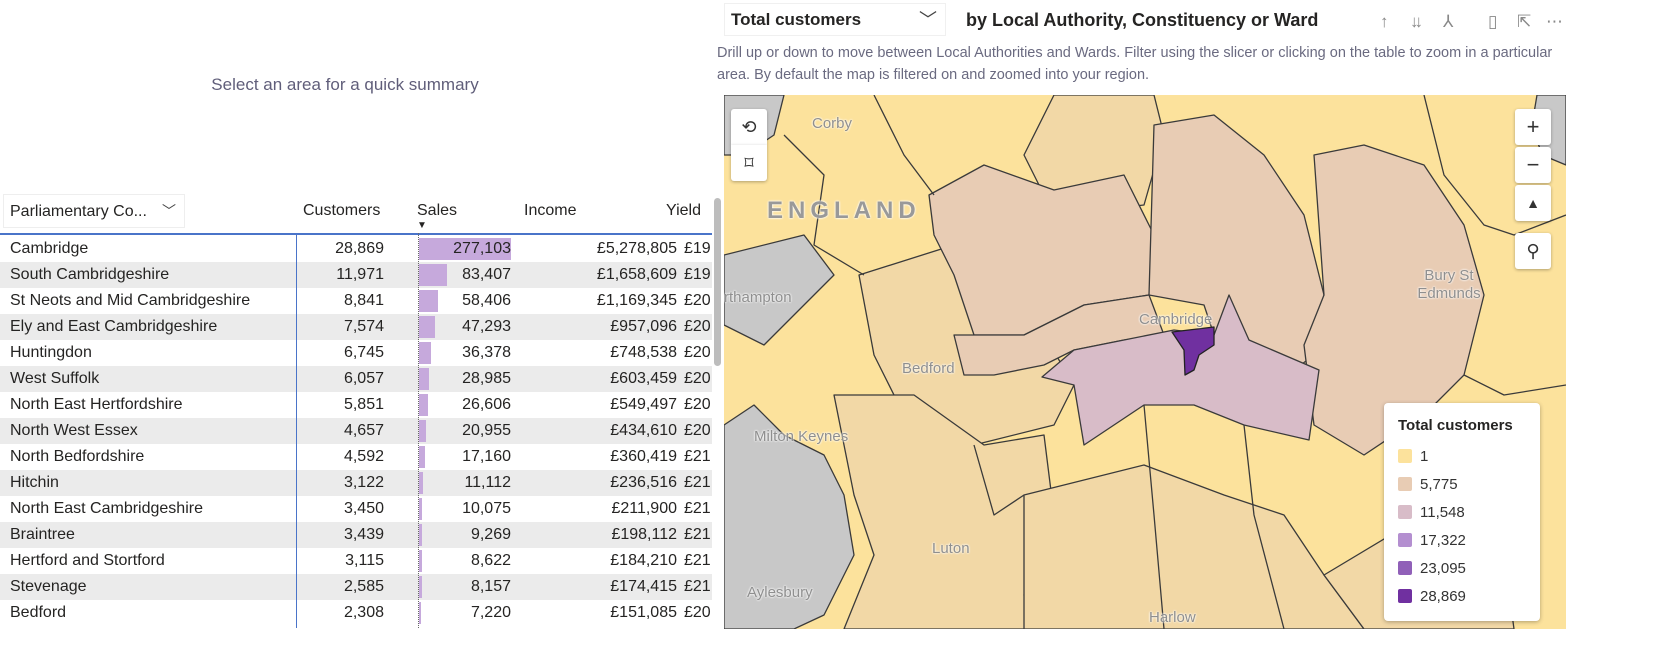 The image size is (1661, 666). Describe the element at coordinates (643, 456) in the screenshot. I see `income-value: £360,419` at that location.